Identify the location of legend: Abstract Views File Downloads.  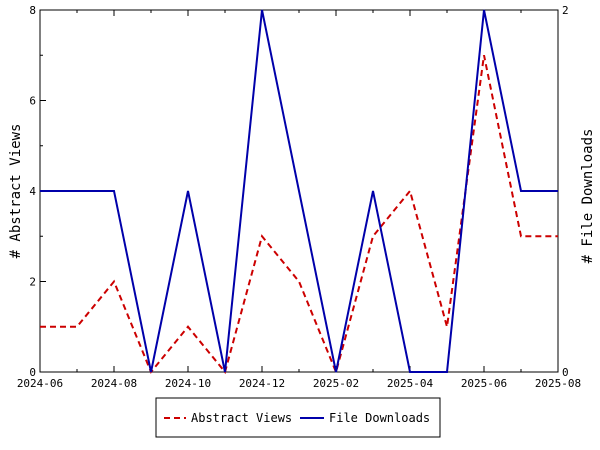
(298, 417).